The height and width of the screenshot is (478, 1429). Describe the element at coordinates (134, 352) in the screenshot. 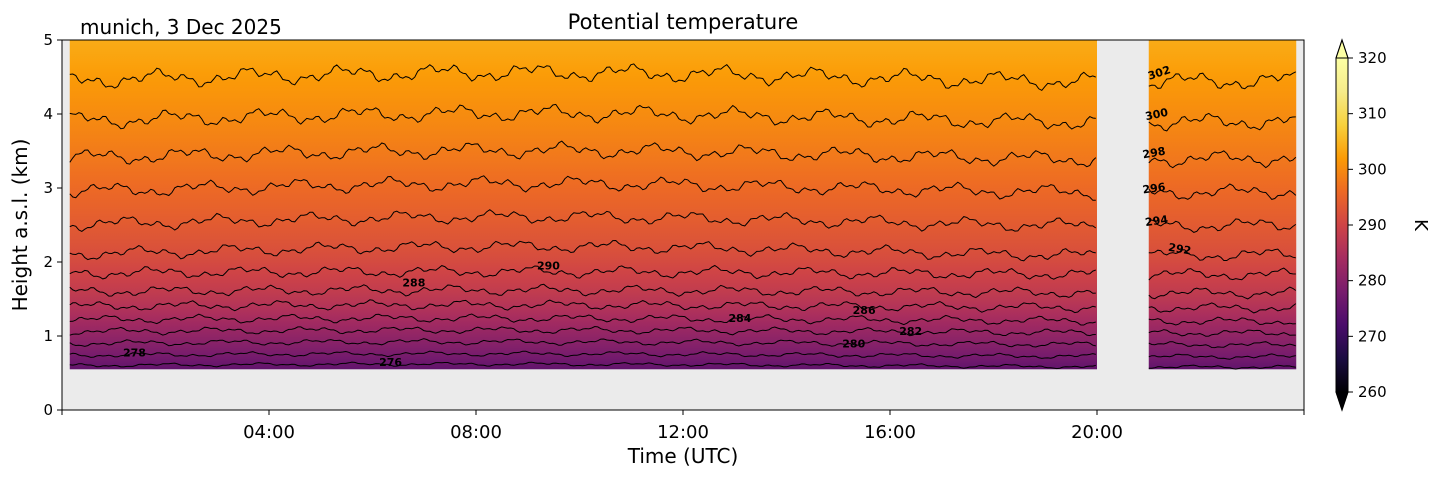

I see `contour-label-278: 278` at that location.